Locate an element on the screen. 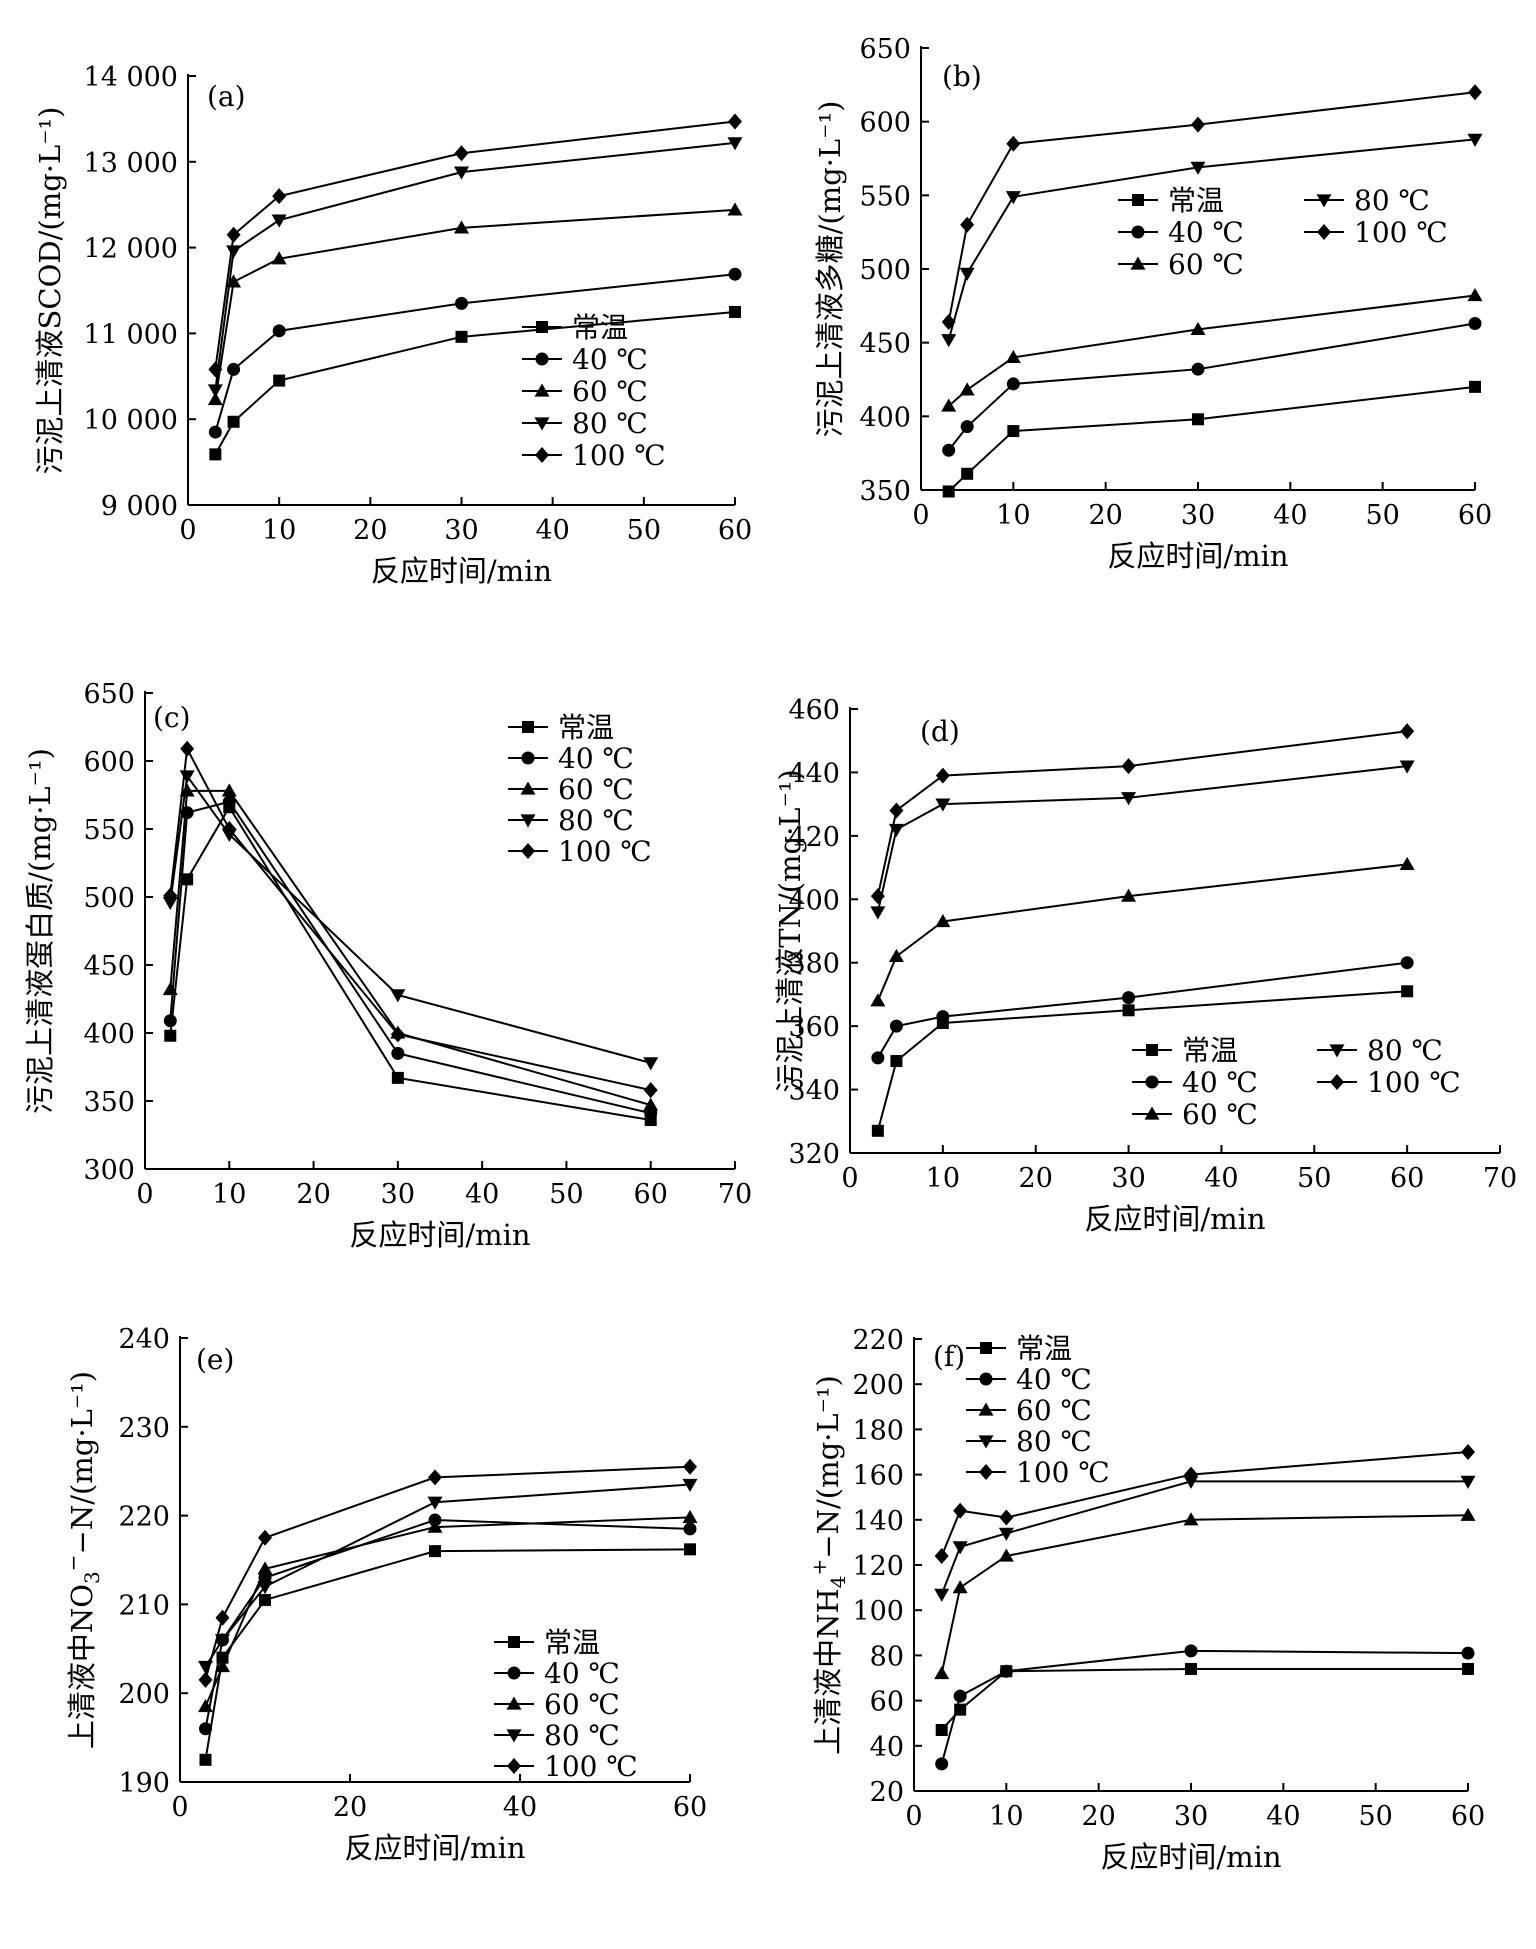  y-tick-label: 200 is located at coordinates (878, 1385).